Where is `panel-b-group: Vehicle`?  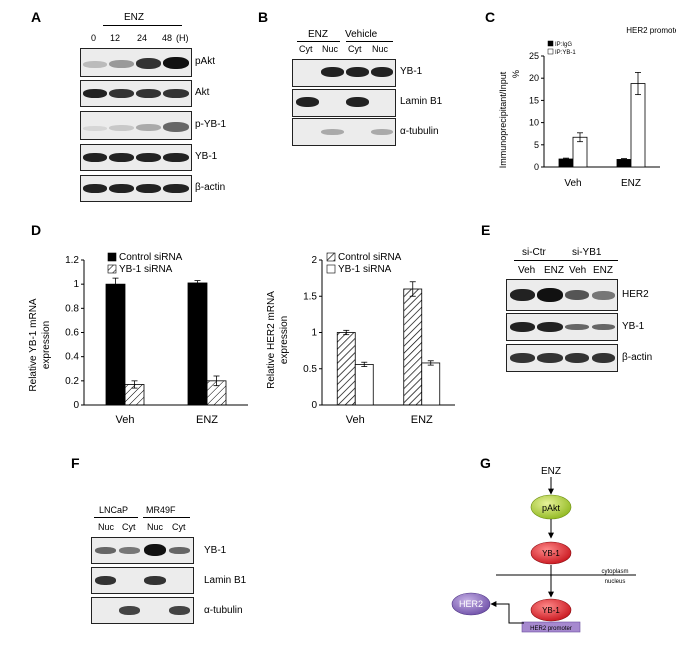
panel-b-group: Vehicle is located at coordinates (361, 34).